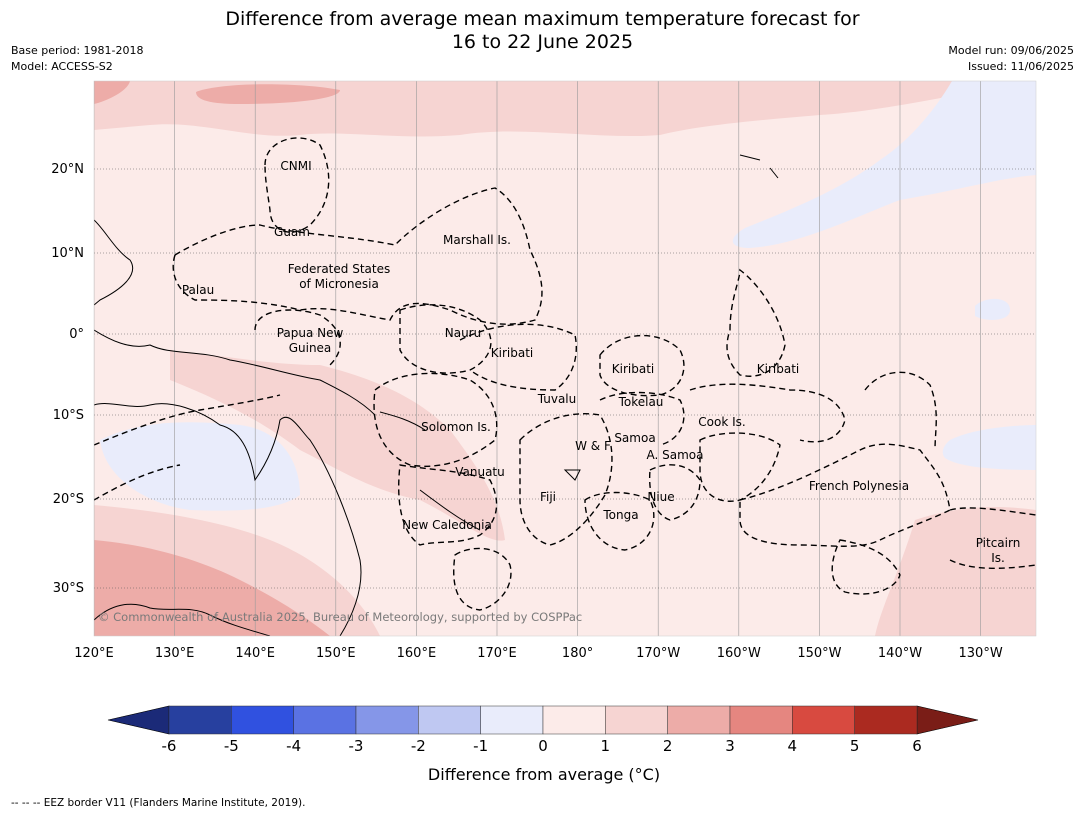 The image size is (1085, 816). I want to click on model-run: Model run: 09/06/2025, so click(1011, 50).